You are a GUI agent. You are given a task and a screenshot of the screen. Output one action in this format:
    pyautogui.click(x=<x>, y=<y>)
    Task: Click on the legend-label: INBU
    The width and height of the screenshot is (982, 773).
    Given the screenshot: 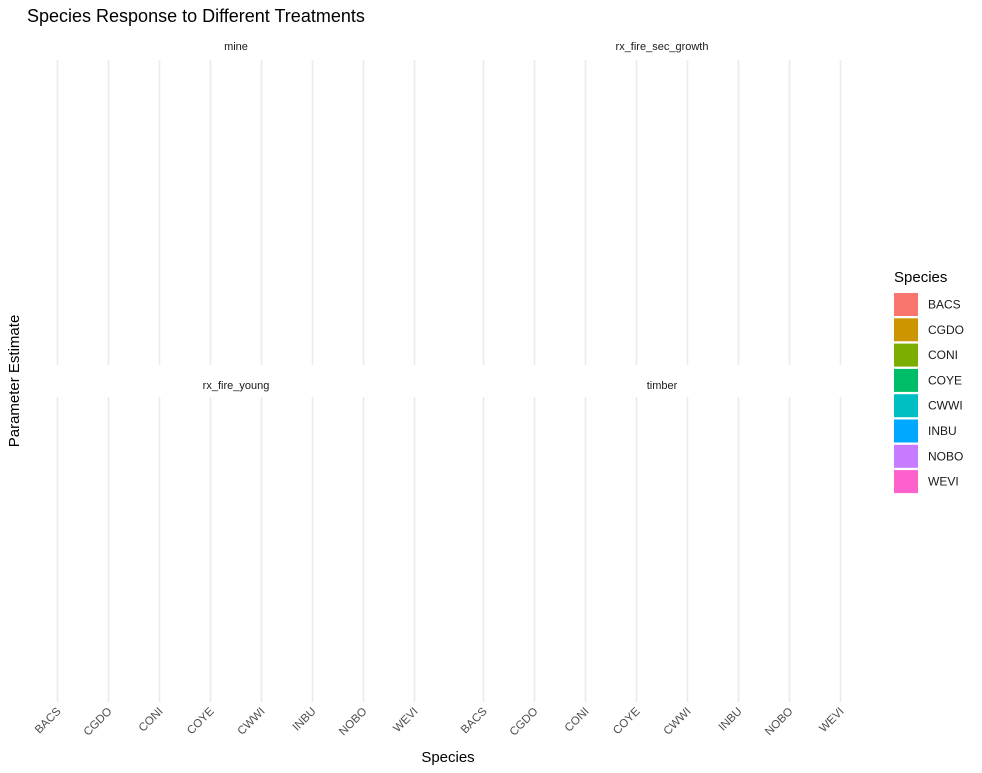 What is the action you would take?
    pyautogui.click(x=942, y=431)
    